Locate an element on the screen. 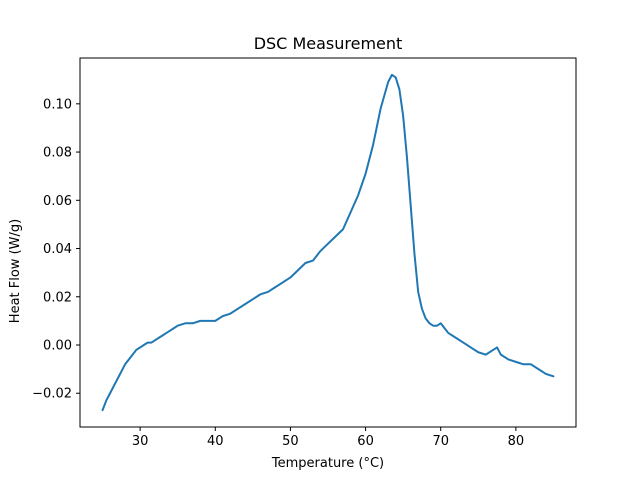 This screenshot has height=484, width=640. y-tick-label: 0.04 is located at coordinates (57, 249).